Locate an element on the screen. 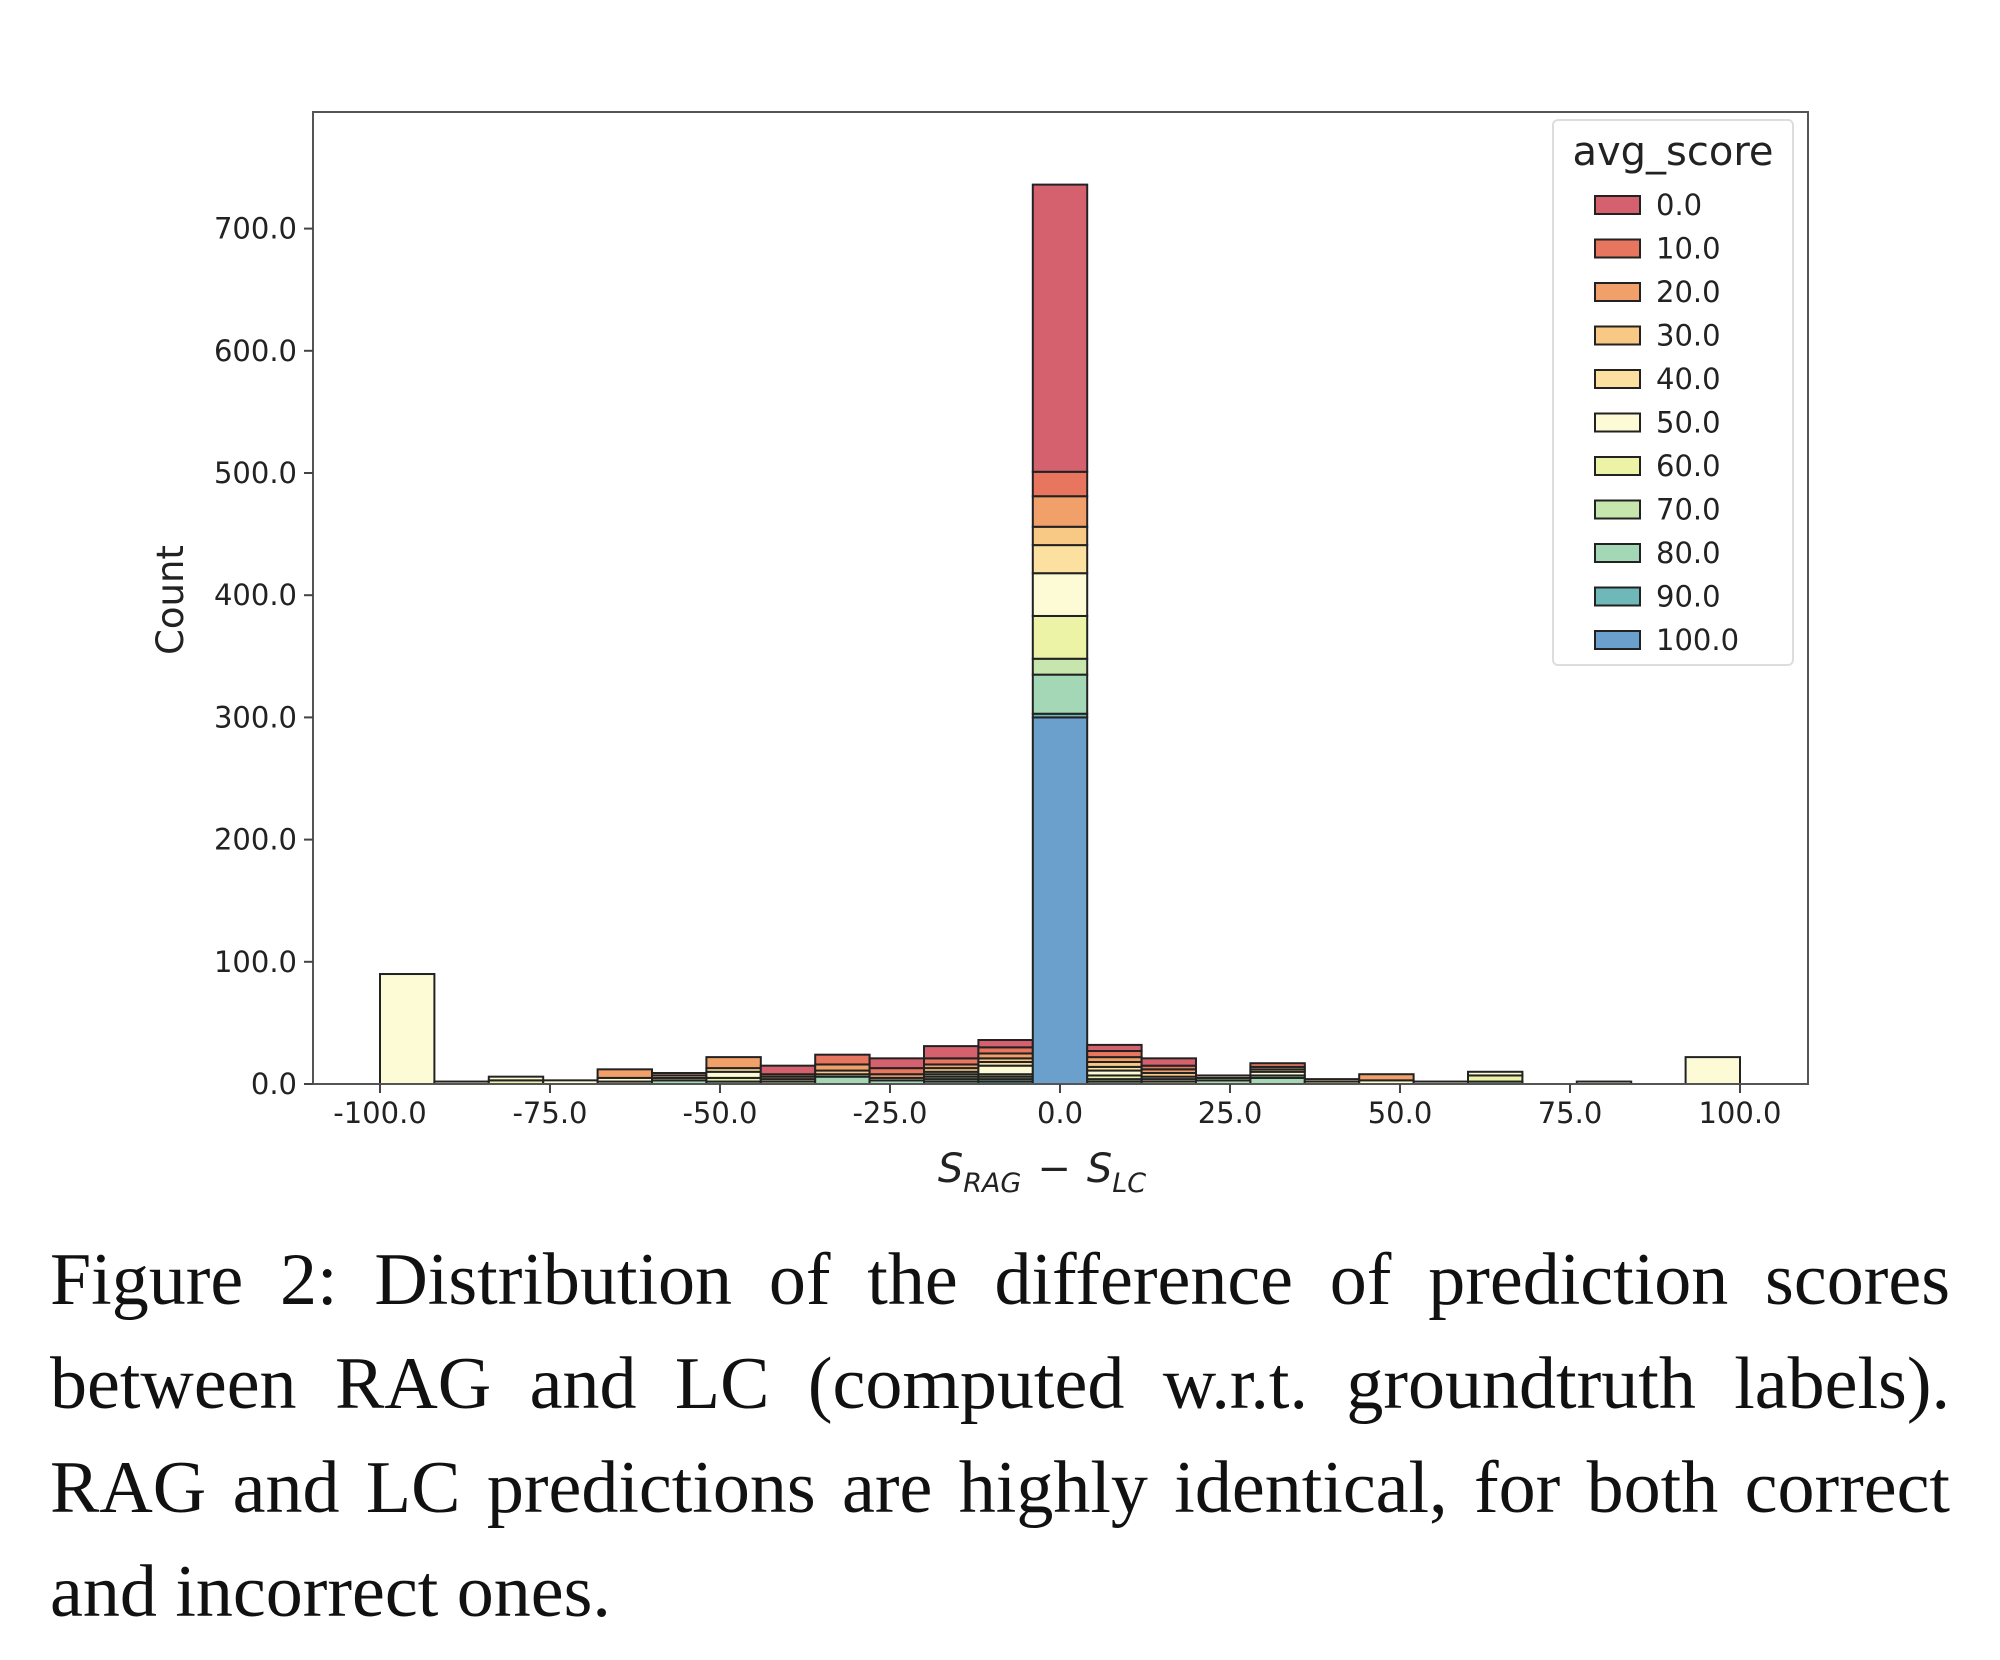 Image resolution: width=2000 pixels, height=1660 pixels. legend-title: avg_score is located at coordinates (1672, 152).